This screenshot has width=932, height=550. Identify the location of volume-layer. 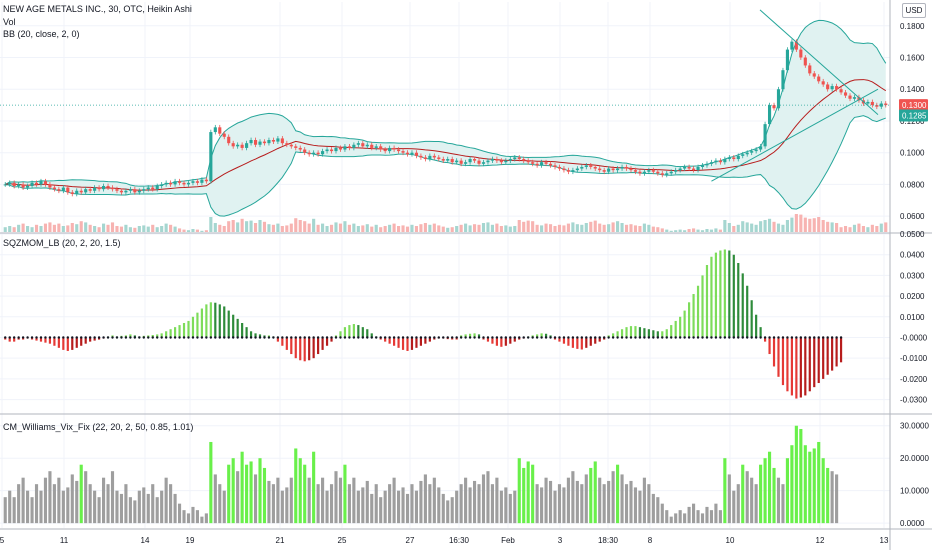
(445, 223).